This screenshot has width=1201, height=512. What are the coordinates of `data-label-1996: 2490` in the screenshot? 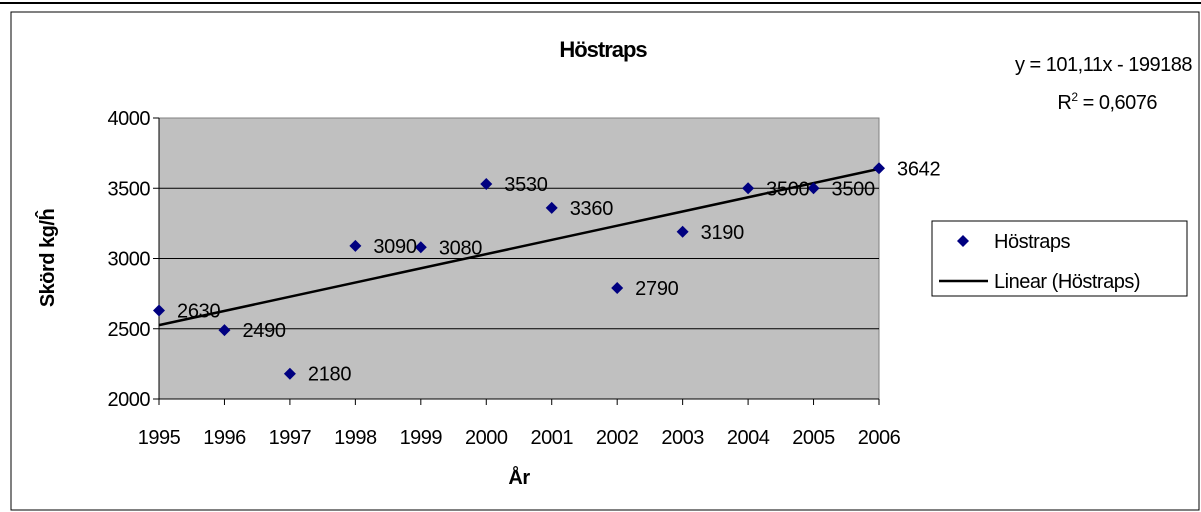 It's located at (263, 331).